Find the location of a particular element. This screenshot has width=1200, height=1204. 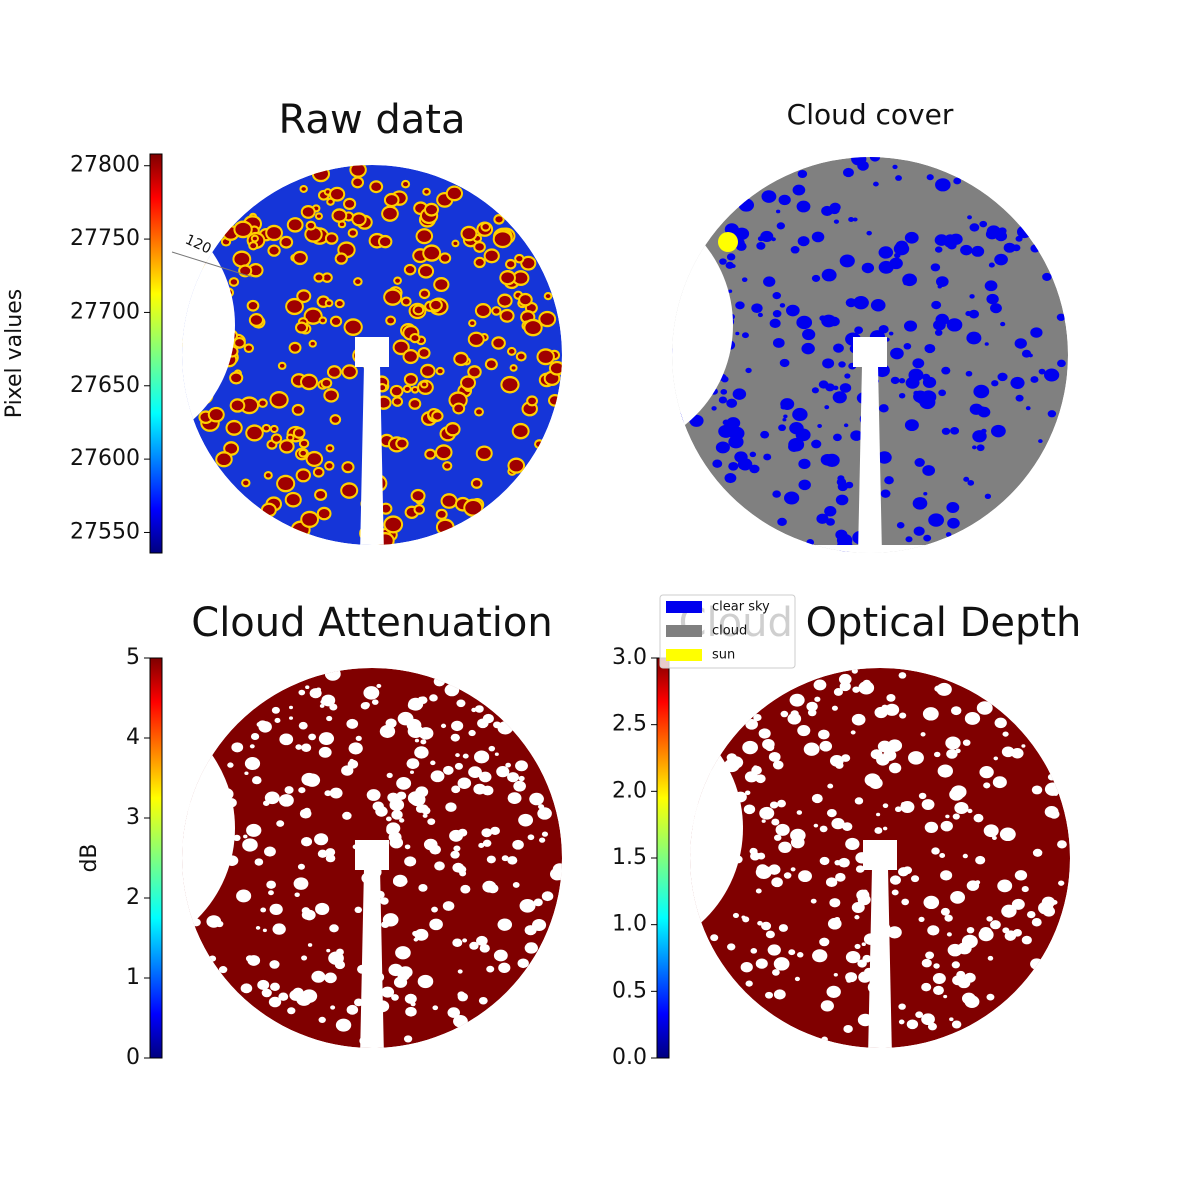

colorbar is located at coordinates (156, 353).